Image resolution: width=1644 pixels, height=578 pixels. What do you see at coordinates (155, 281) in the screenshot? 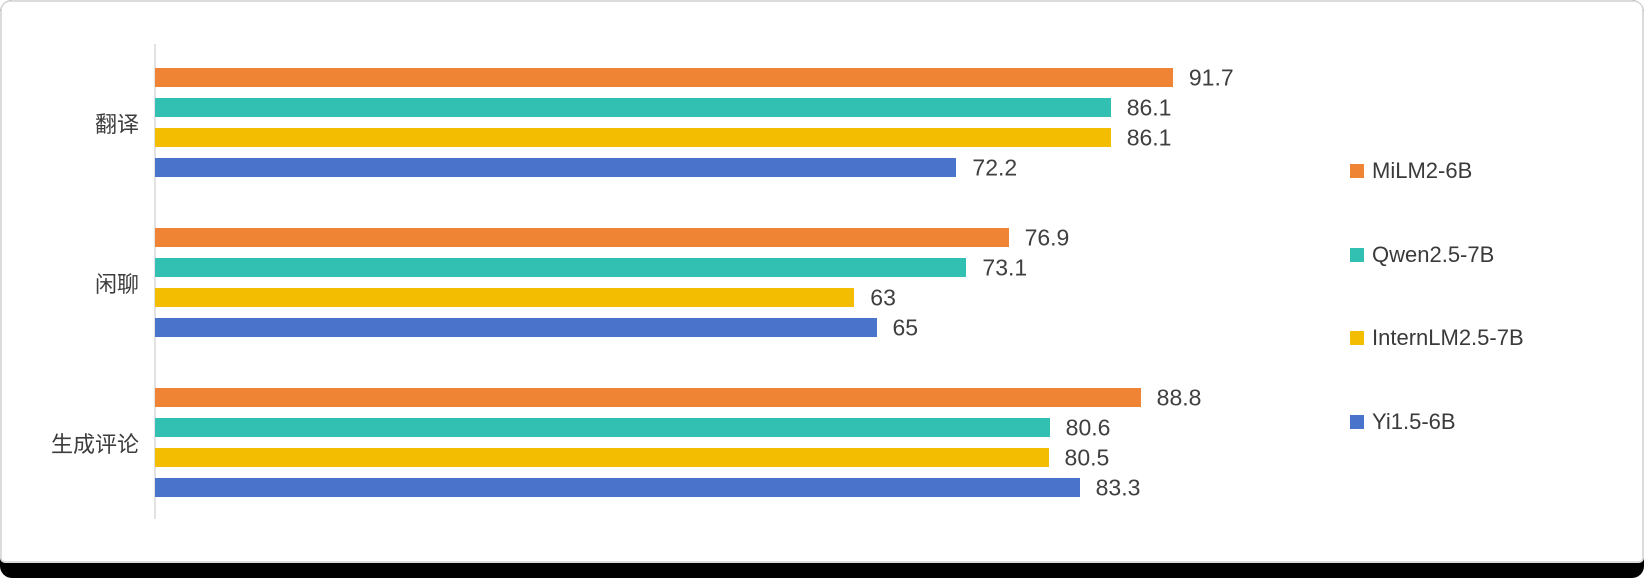
I see `y-axis-line` at bounding box center [155, 281].